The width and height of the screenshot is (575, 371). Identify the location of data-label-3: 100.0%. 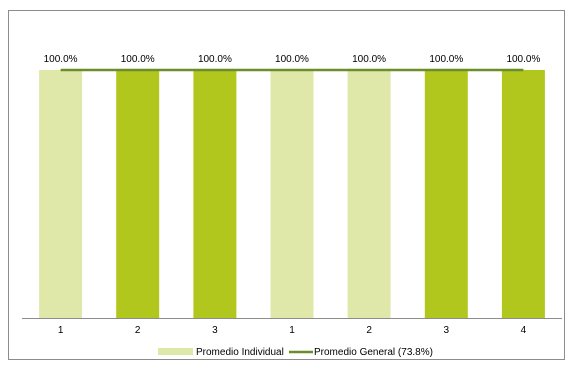
(215, 59).